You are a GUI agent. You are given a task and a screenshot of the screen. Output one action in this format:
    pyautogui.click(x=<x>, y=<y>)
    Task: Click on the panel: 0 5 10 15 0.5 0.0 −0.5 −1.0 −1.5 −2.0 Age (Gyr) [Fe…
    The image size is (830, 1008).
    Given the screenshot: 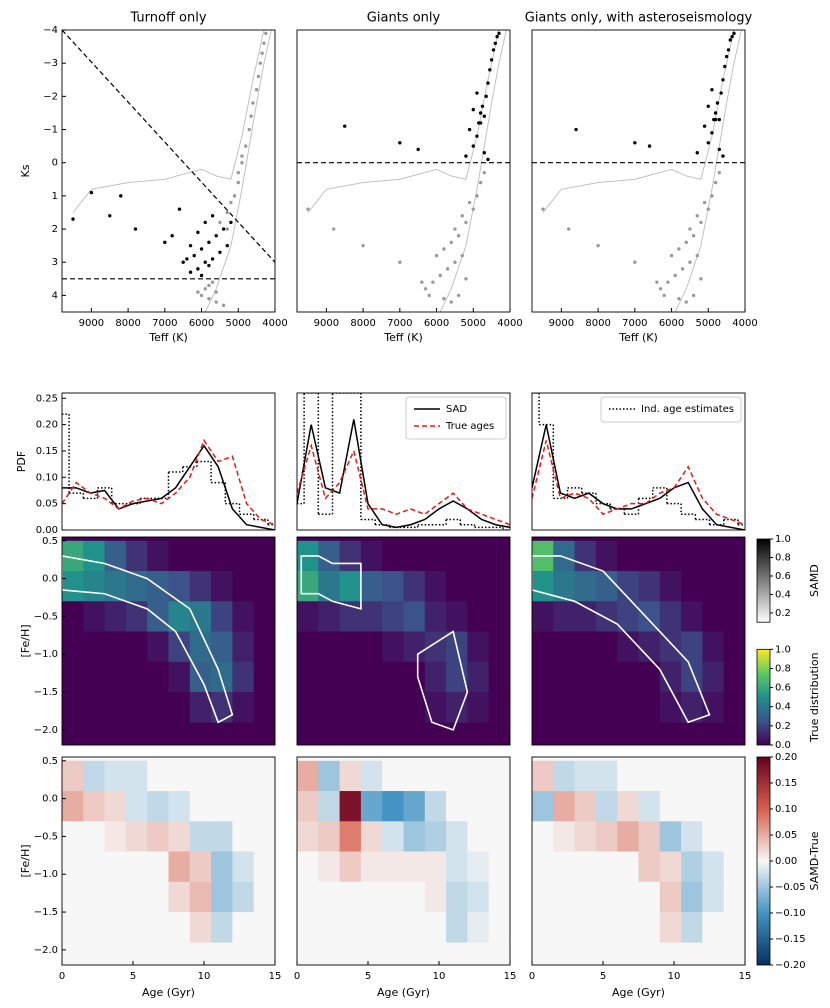 What is the action you would take?
    pyautogui.click(x=150, y=877)
    